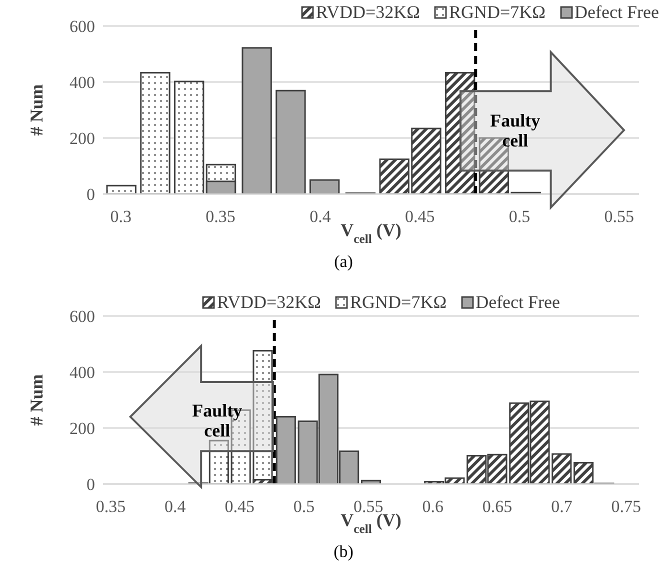 Image resolution: width=667 pixels, height=582 pixels. What do you see at coordinates (371, 233) in the screenshot?
I see `x-axis-title: V$_{cell}$ (V)` at bounding box center [371, 233].